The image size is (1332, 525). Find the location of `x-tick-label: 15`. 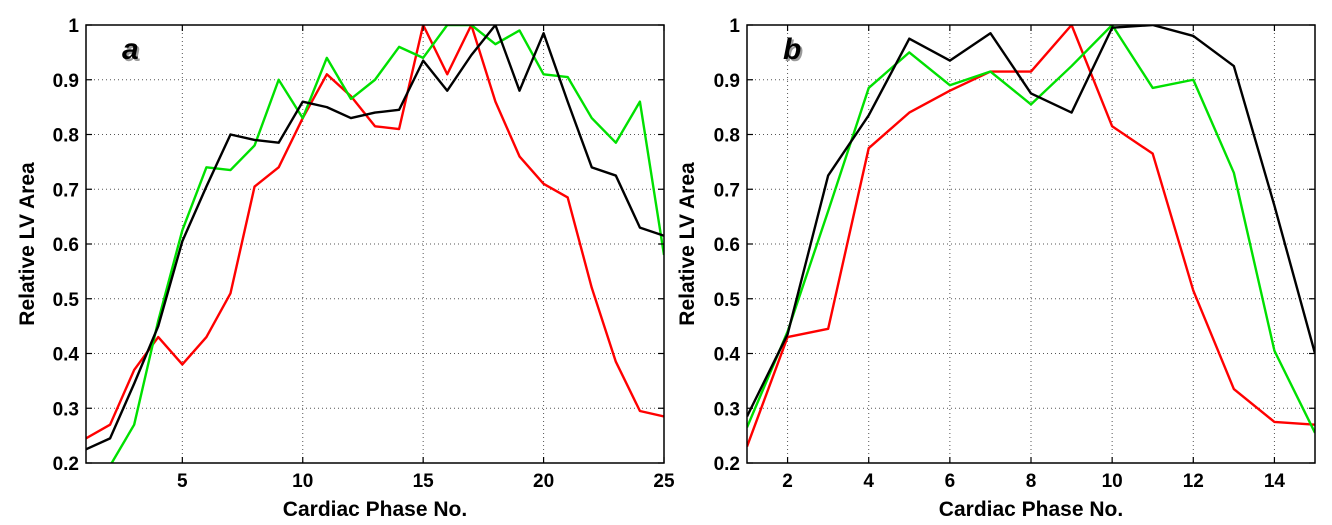

x-tick-label: 15 is located at coordinates (424, 481).